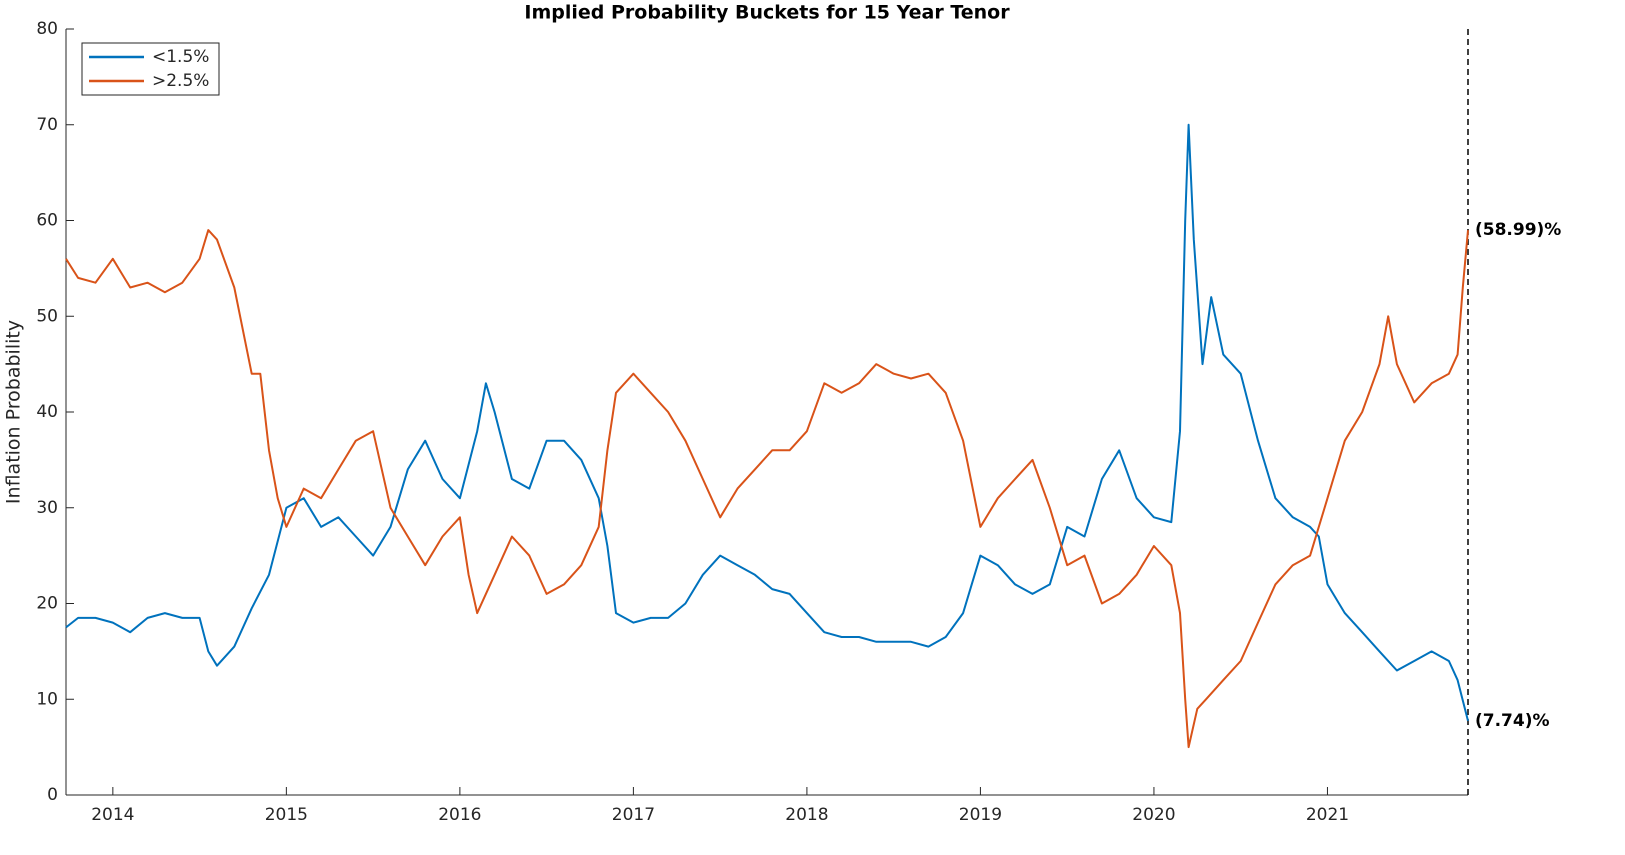  Describe the element at coordinates (633, 815) in the screenshot. I see `x-tick-label: 2017` at that location.